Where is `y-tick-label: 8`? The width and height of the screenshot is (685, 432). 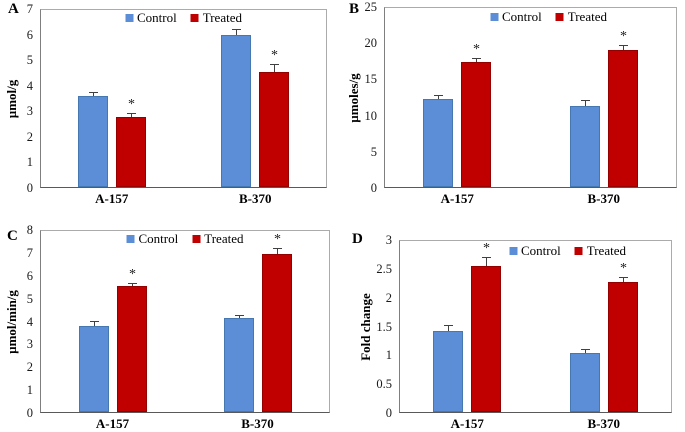 y-tick-label: 8 is located at coordinates (29, 230).